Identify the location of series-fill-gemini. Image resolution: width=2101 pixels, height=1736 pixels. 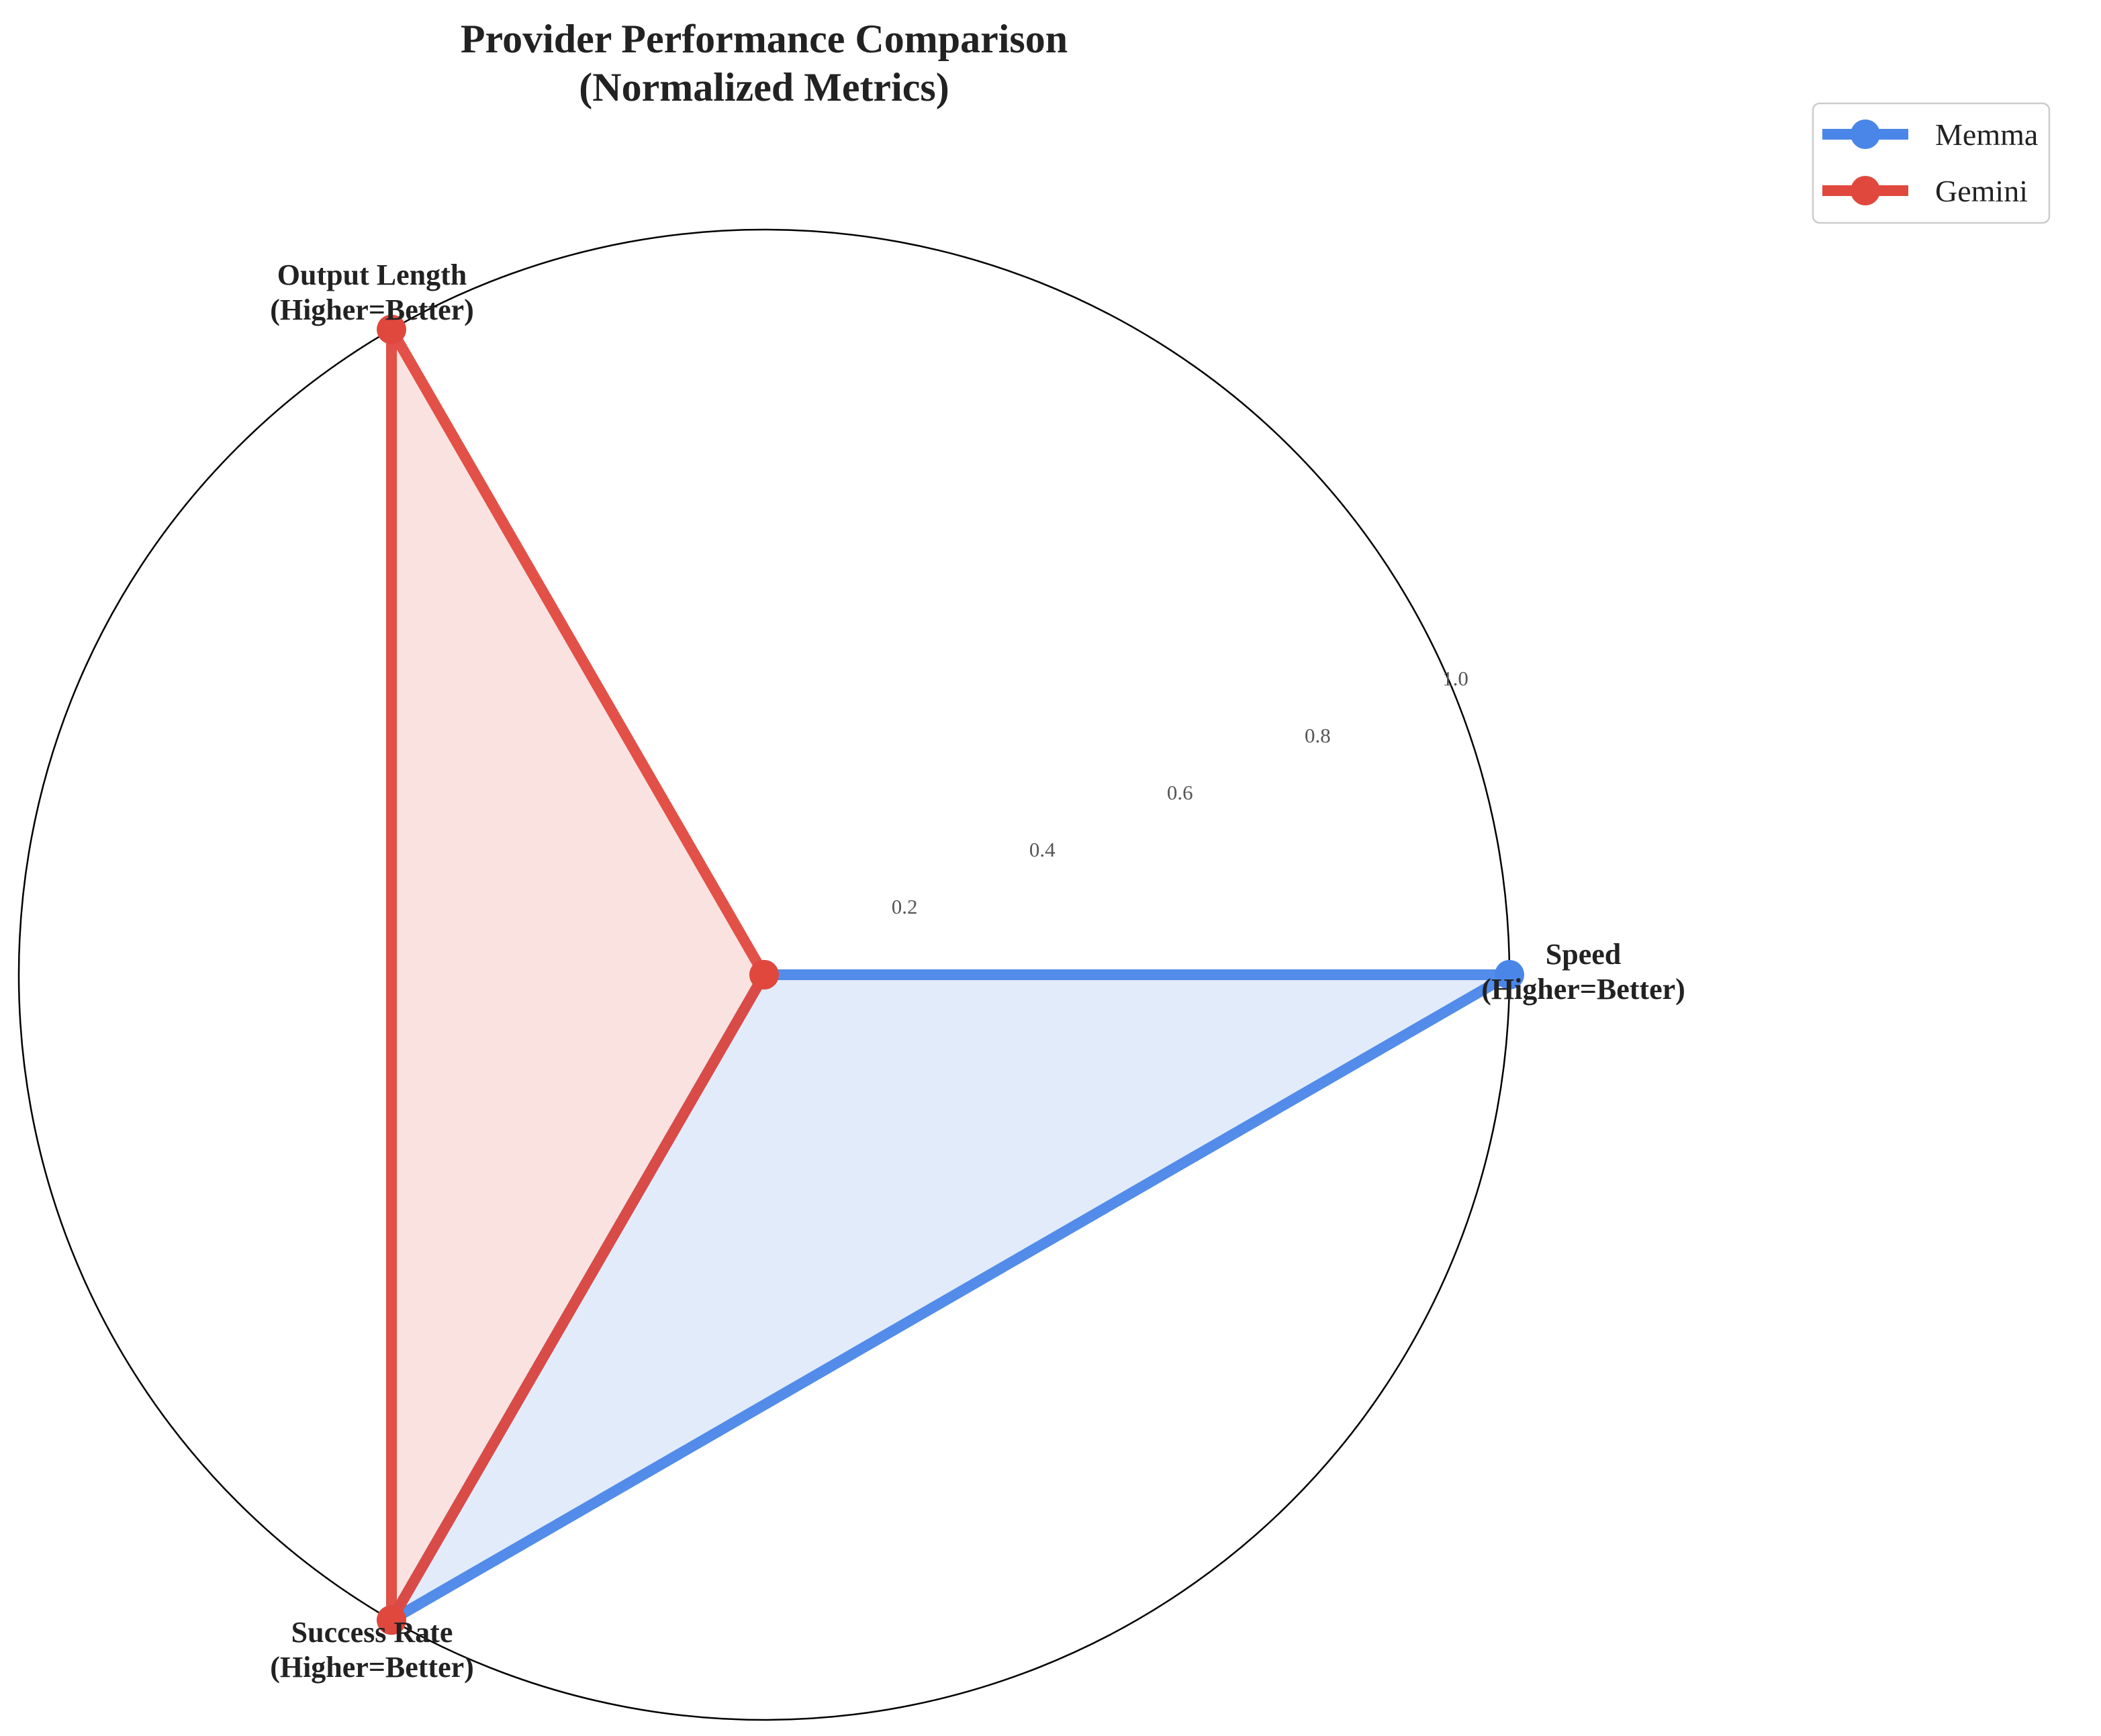
(578, 975).